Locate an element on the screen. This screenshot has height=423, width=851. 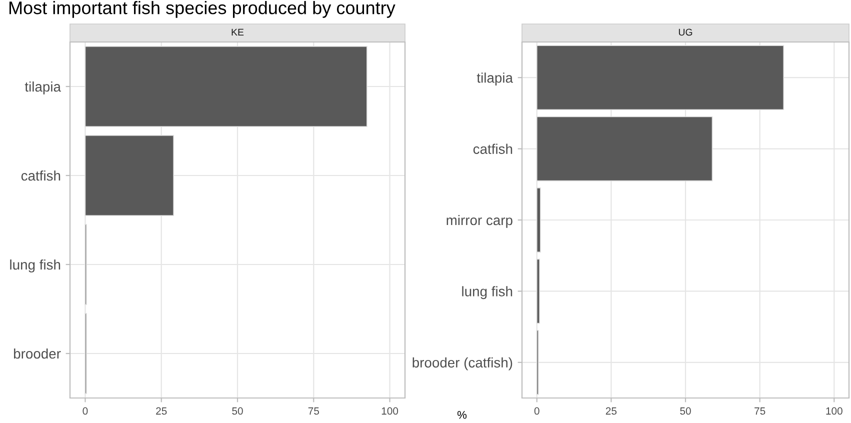
x-axis-title: % is located at coordinates (462, 414).